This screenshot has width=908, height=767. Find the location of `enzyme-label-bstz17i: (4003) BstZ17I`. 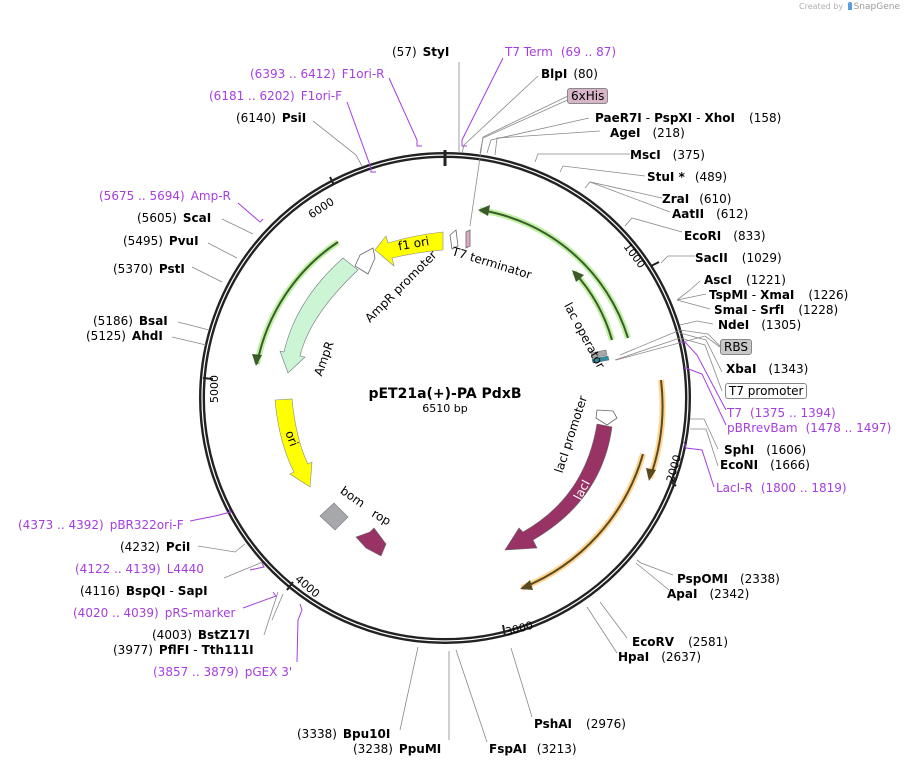

enzyme-label-bstz17i: (4003) BstZ17I is located at coordinates (201, 635).